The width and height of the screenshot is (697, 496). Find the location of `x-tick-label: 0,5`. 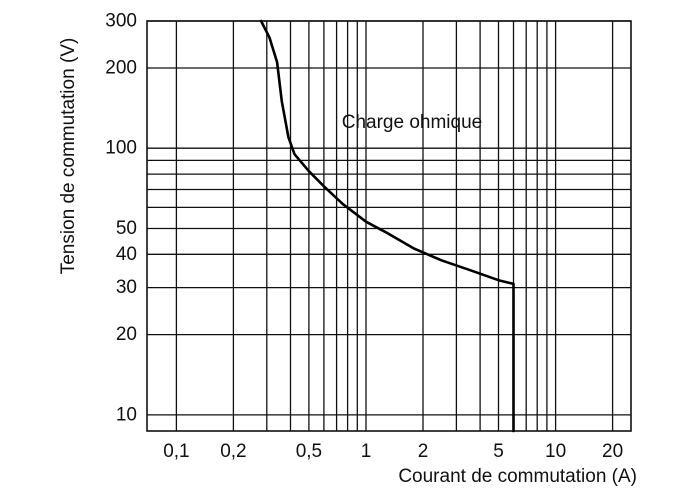

x-tick-label: 0,5 is located at coordinates (309, 451).